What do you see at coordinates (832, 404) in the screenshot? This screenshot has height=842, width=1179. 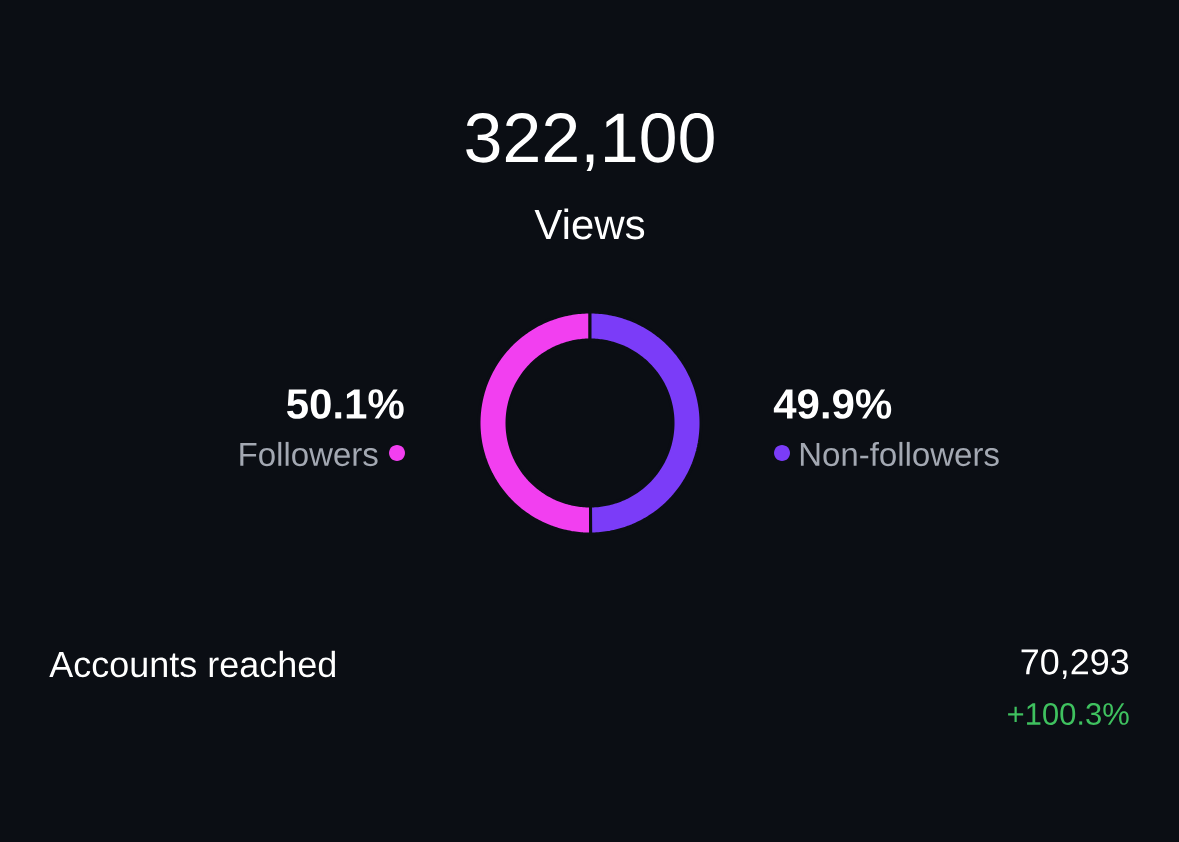 I see `data-label: 49.9%` at bounding box center [832, 404].